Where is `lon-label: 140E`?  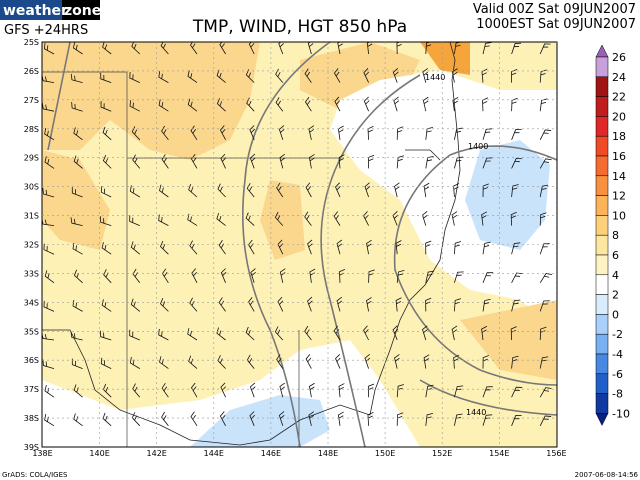 lon-label: 140E is located at coordinates (99, 453).